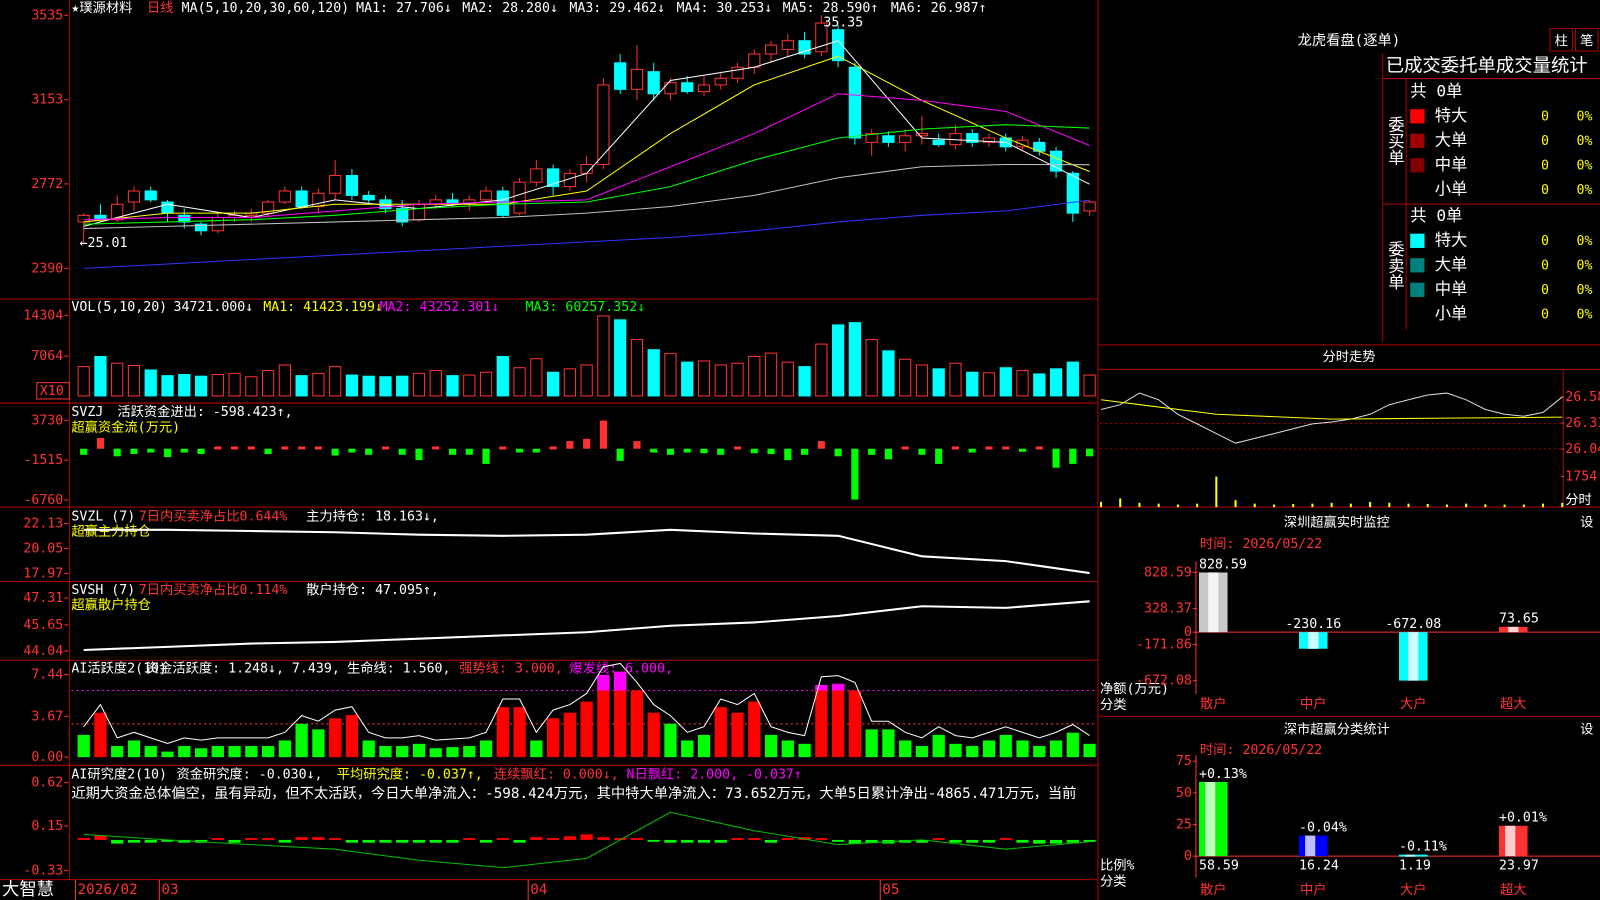 The width and height of the screenshot is (1600, 900). Describe the element at coordinates (1313, 703) in the screenshot. I see `category: 中户` at that location.